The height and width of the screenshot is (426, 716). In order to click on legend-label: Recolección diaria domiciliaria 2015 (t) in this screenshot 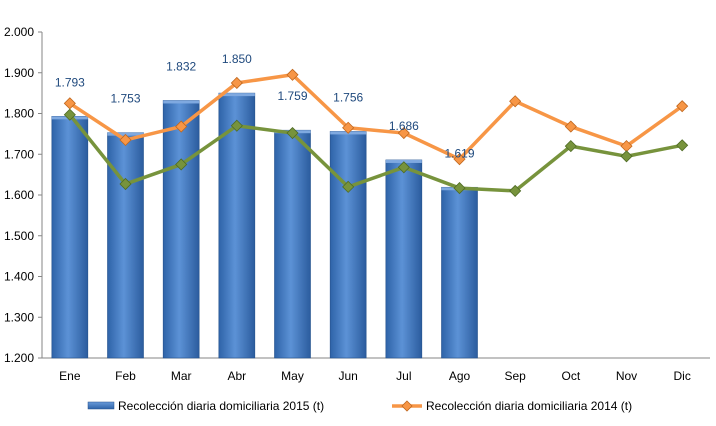, I will do `click(221, 406)`.